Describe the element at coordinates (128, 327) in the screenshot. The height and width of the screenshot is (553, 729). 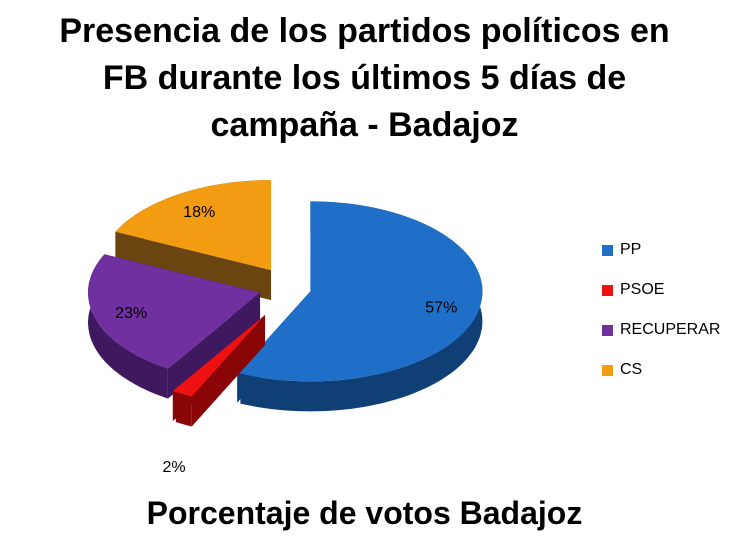
I see `slice-wall-recuperar` at that location.